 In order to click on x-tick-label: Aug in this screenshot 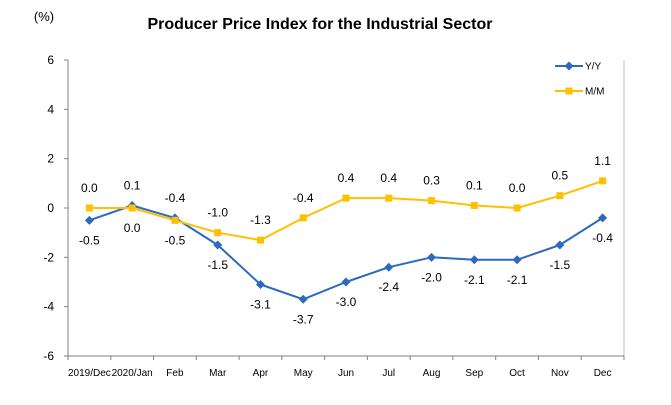, I will do `click(432, 373)`.